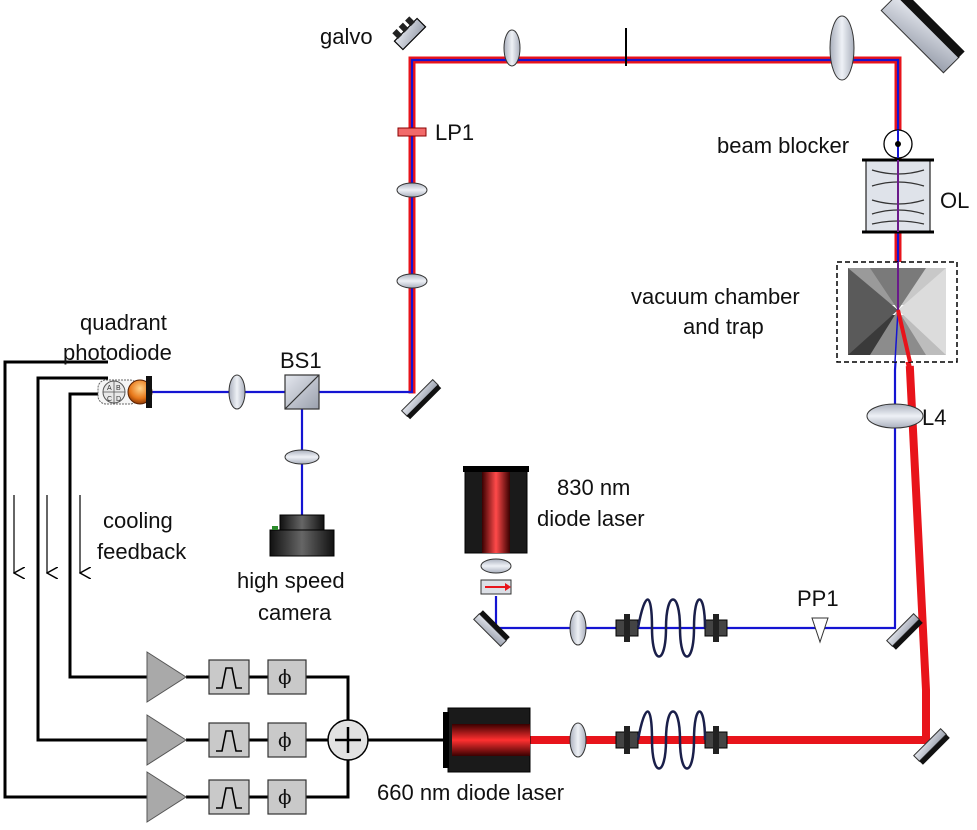 Image resolution: width=977 pixels, height=830 pixels. What do you see at coordinates (898, 196) in the screenshot?
I see `objective-lens-icon` at bounding box center [898, 196].